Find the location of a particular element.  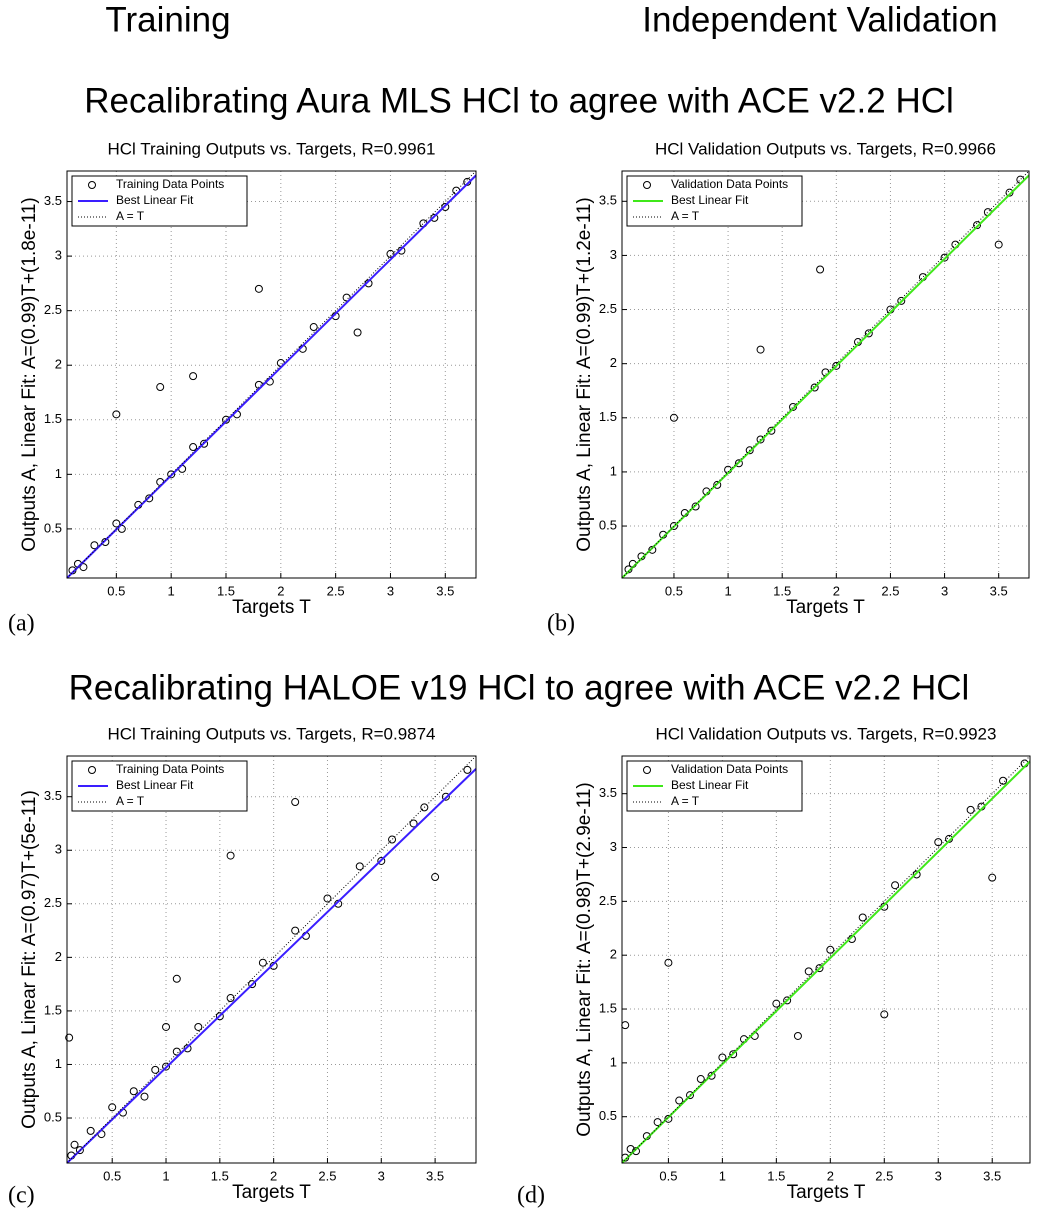

identity-line is located at coordinates (271, 959).